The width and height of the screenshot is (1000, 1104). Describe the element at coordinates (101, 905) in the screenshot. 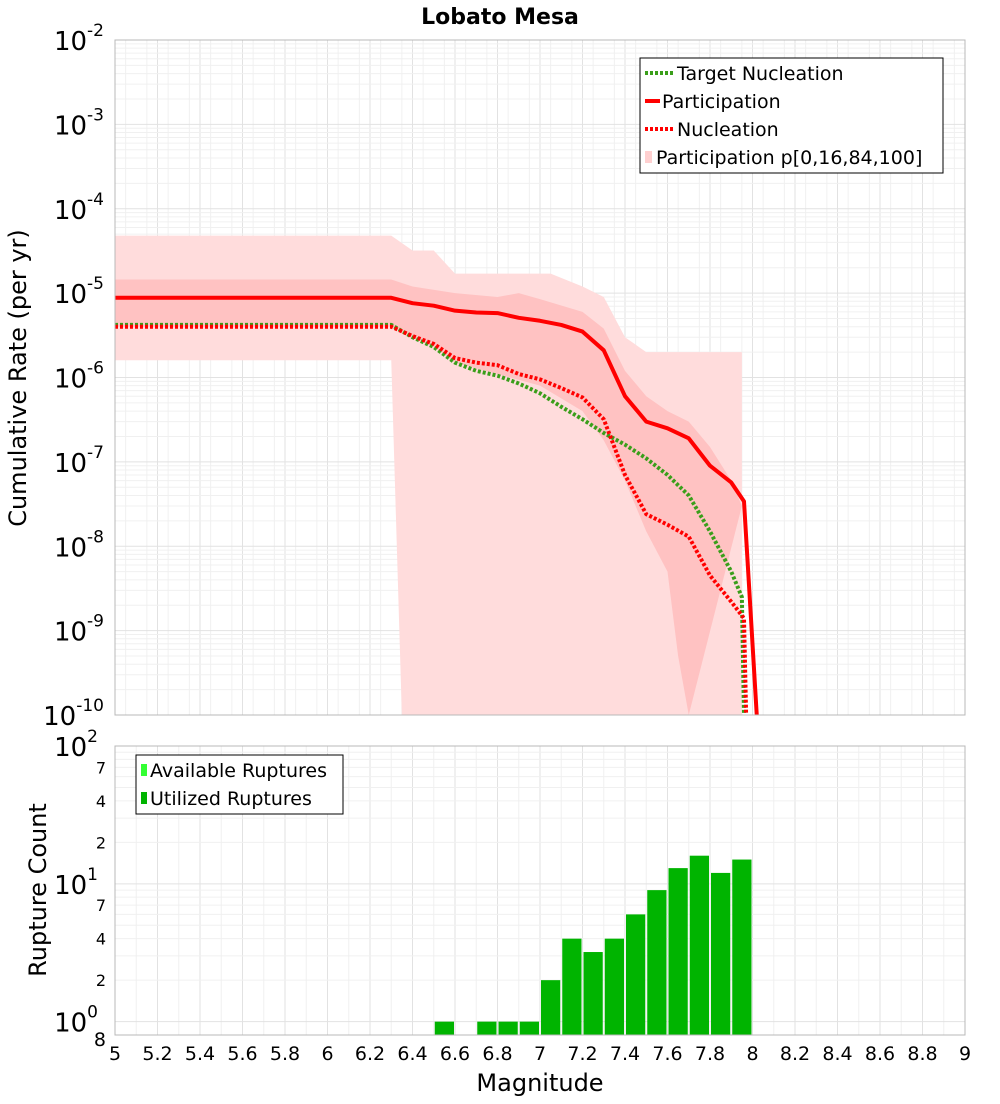

I see `count-y-minor-tick-label: 7` at that location.